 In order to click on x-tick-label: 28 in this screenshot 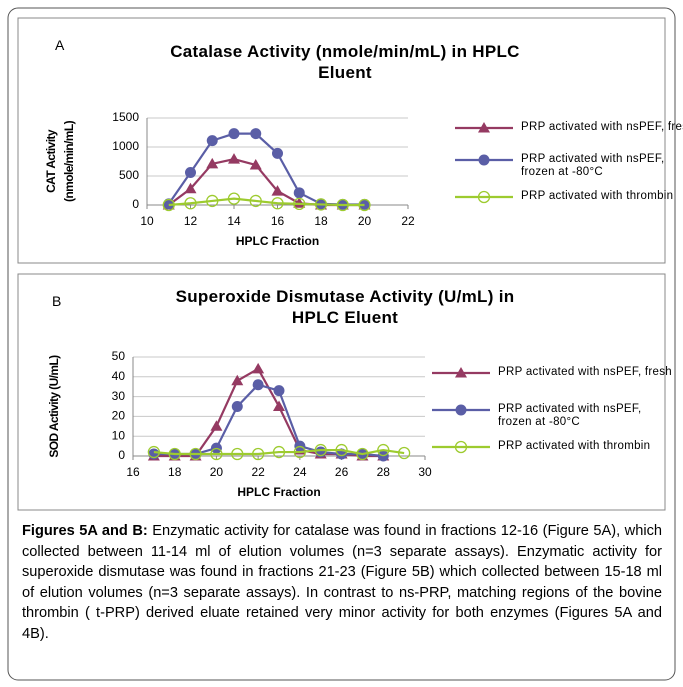, I will do `click(384, 472)`.